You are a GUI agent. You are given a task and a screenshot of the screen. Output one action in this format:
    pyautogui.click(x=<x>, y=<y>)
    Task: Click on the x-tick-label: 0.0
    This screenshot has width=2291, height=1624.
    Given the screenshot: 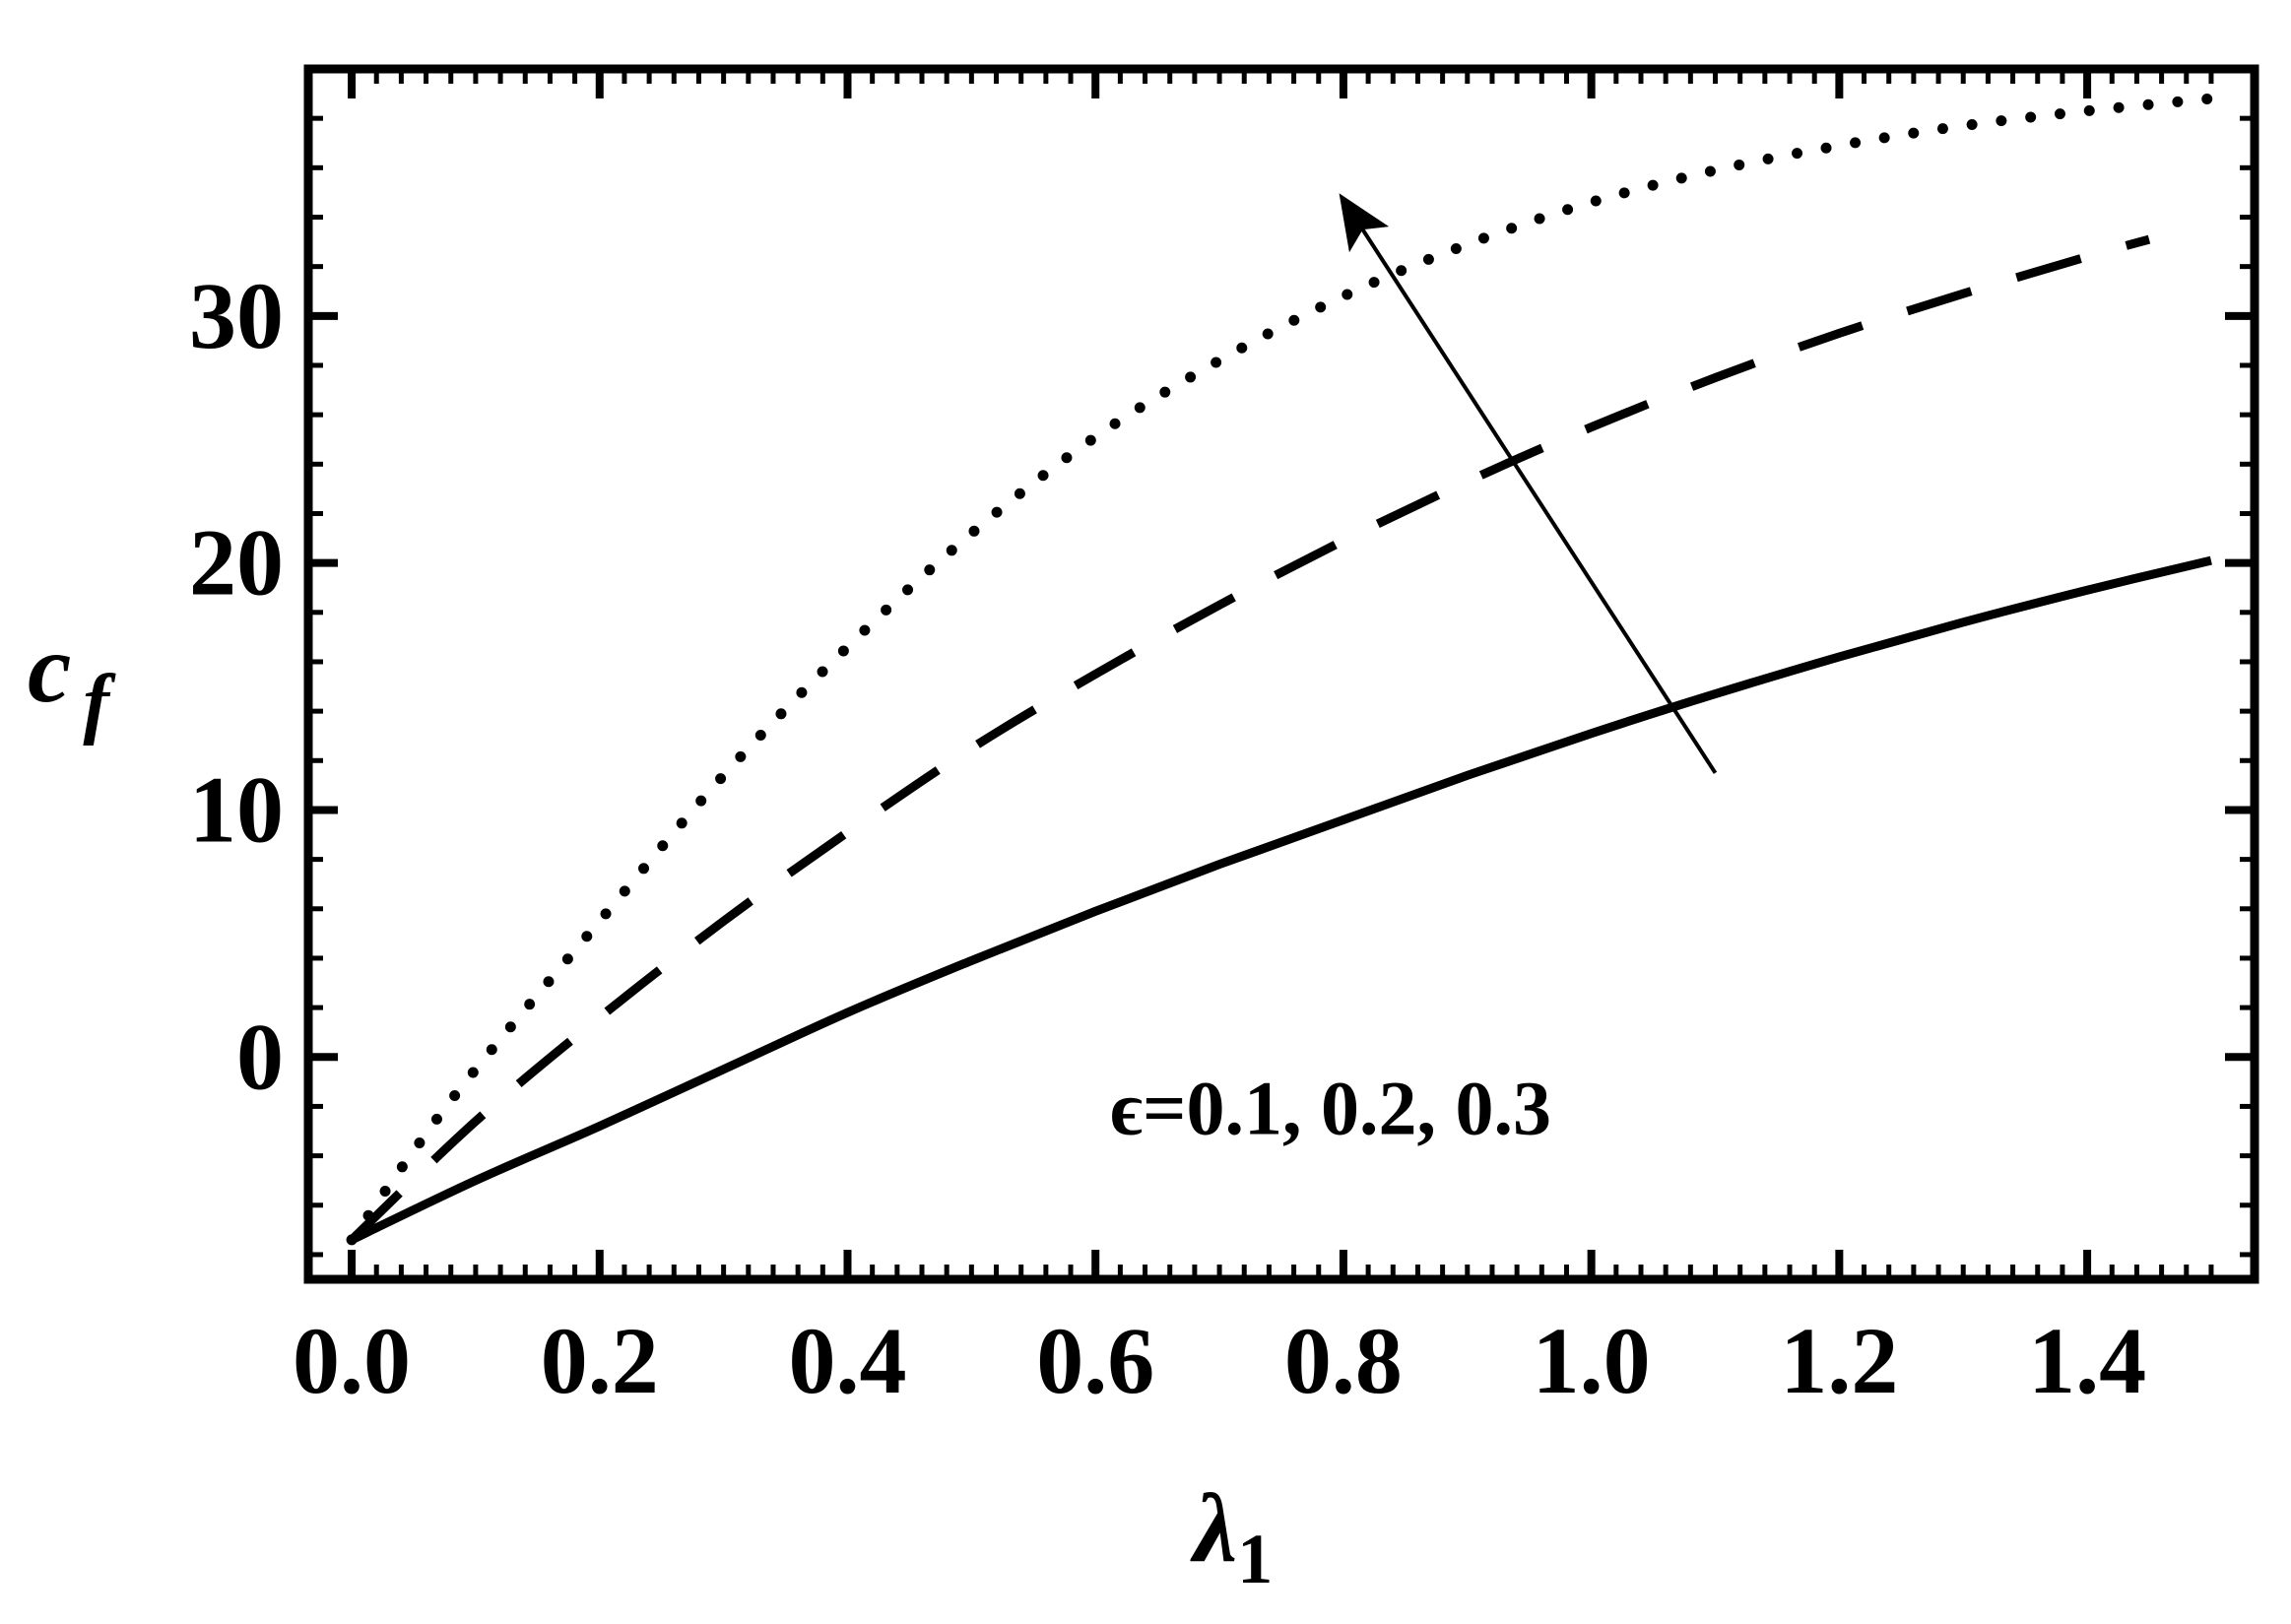 What is the action you would take?
    pyautogui.click(x=352, y=1361)
    